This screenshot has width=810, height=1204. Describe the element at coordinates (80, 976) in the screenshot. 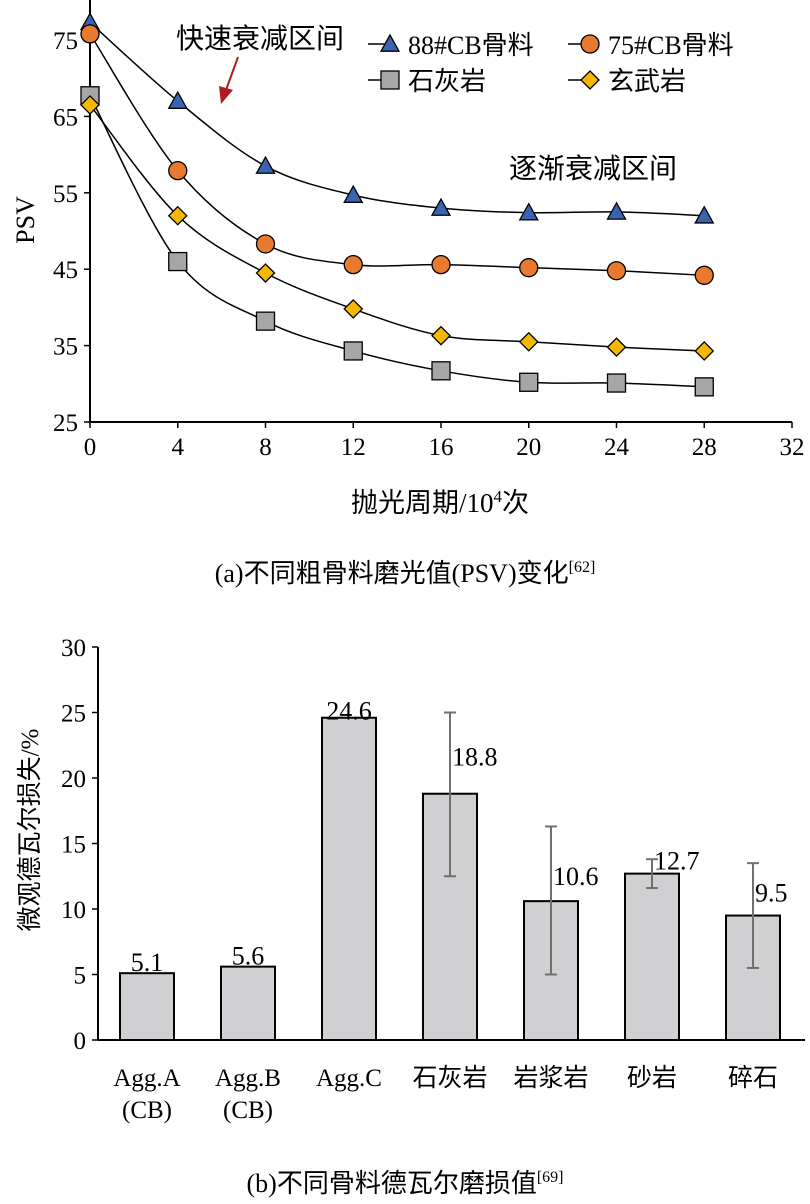

I see `y-tick-label-b: 5` at that location.